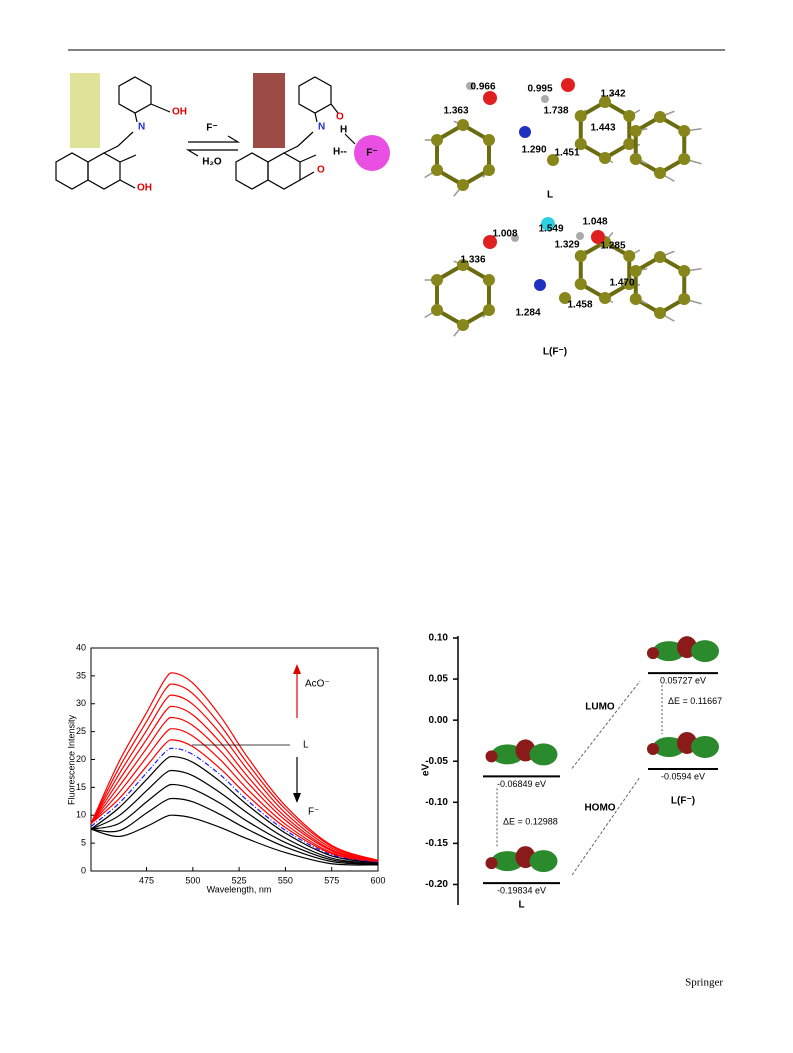 The image size is (793, 1053). Describe the element at coordinates (602, 128) in the screenshot. I see `bond-length: 1.443` at that location.